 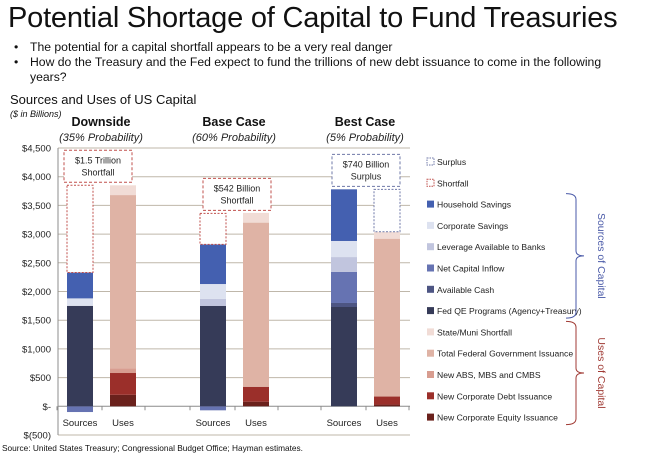 What do you see at coordinates (103, 99) in the screenshot?
I see `chart-subtitle: Sources and Uses of US Capital` at bounding box center [103, 99].